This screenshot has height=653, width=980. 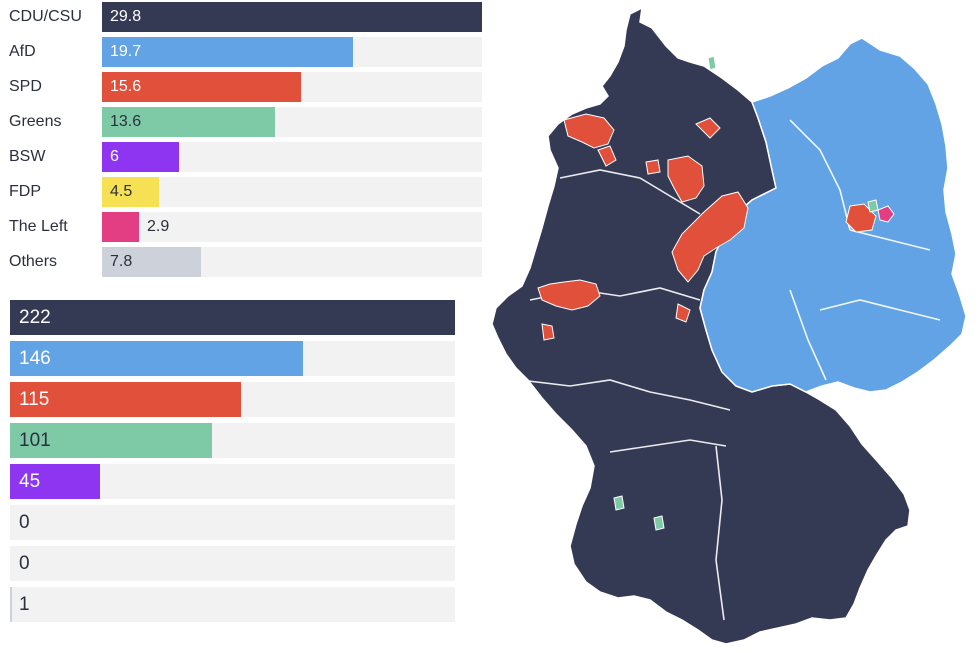 I want to click on share-bar-track: 15.6, so click(x=292, y=87).